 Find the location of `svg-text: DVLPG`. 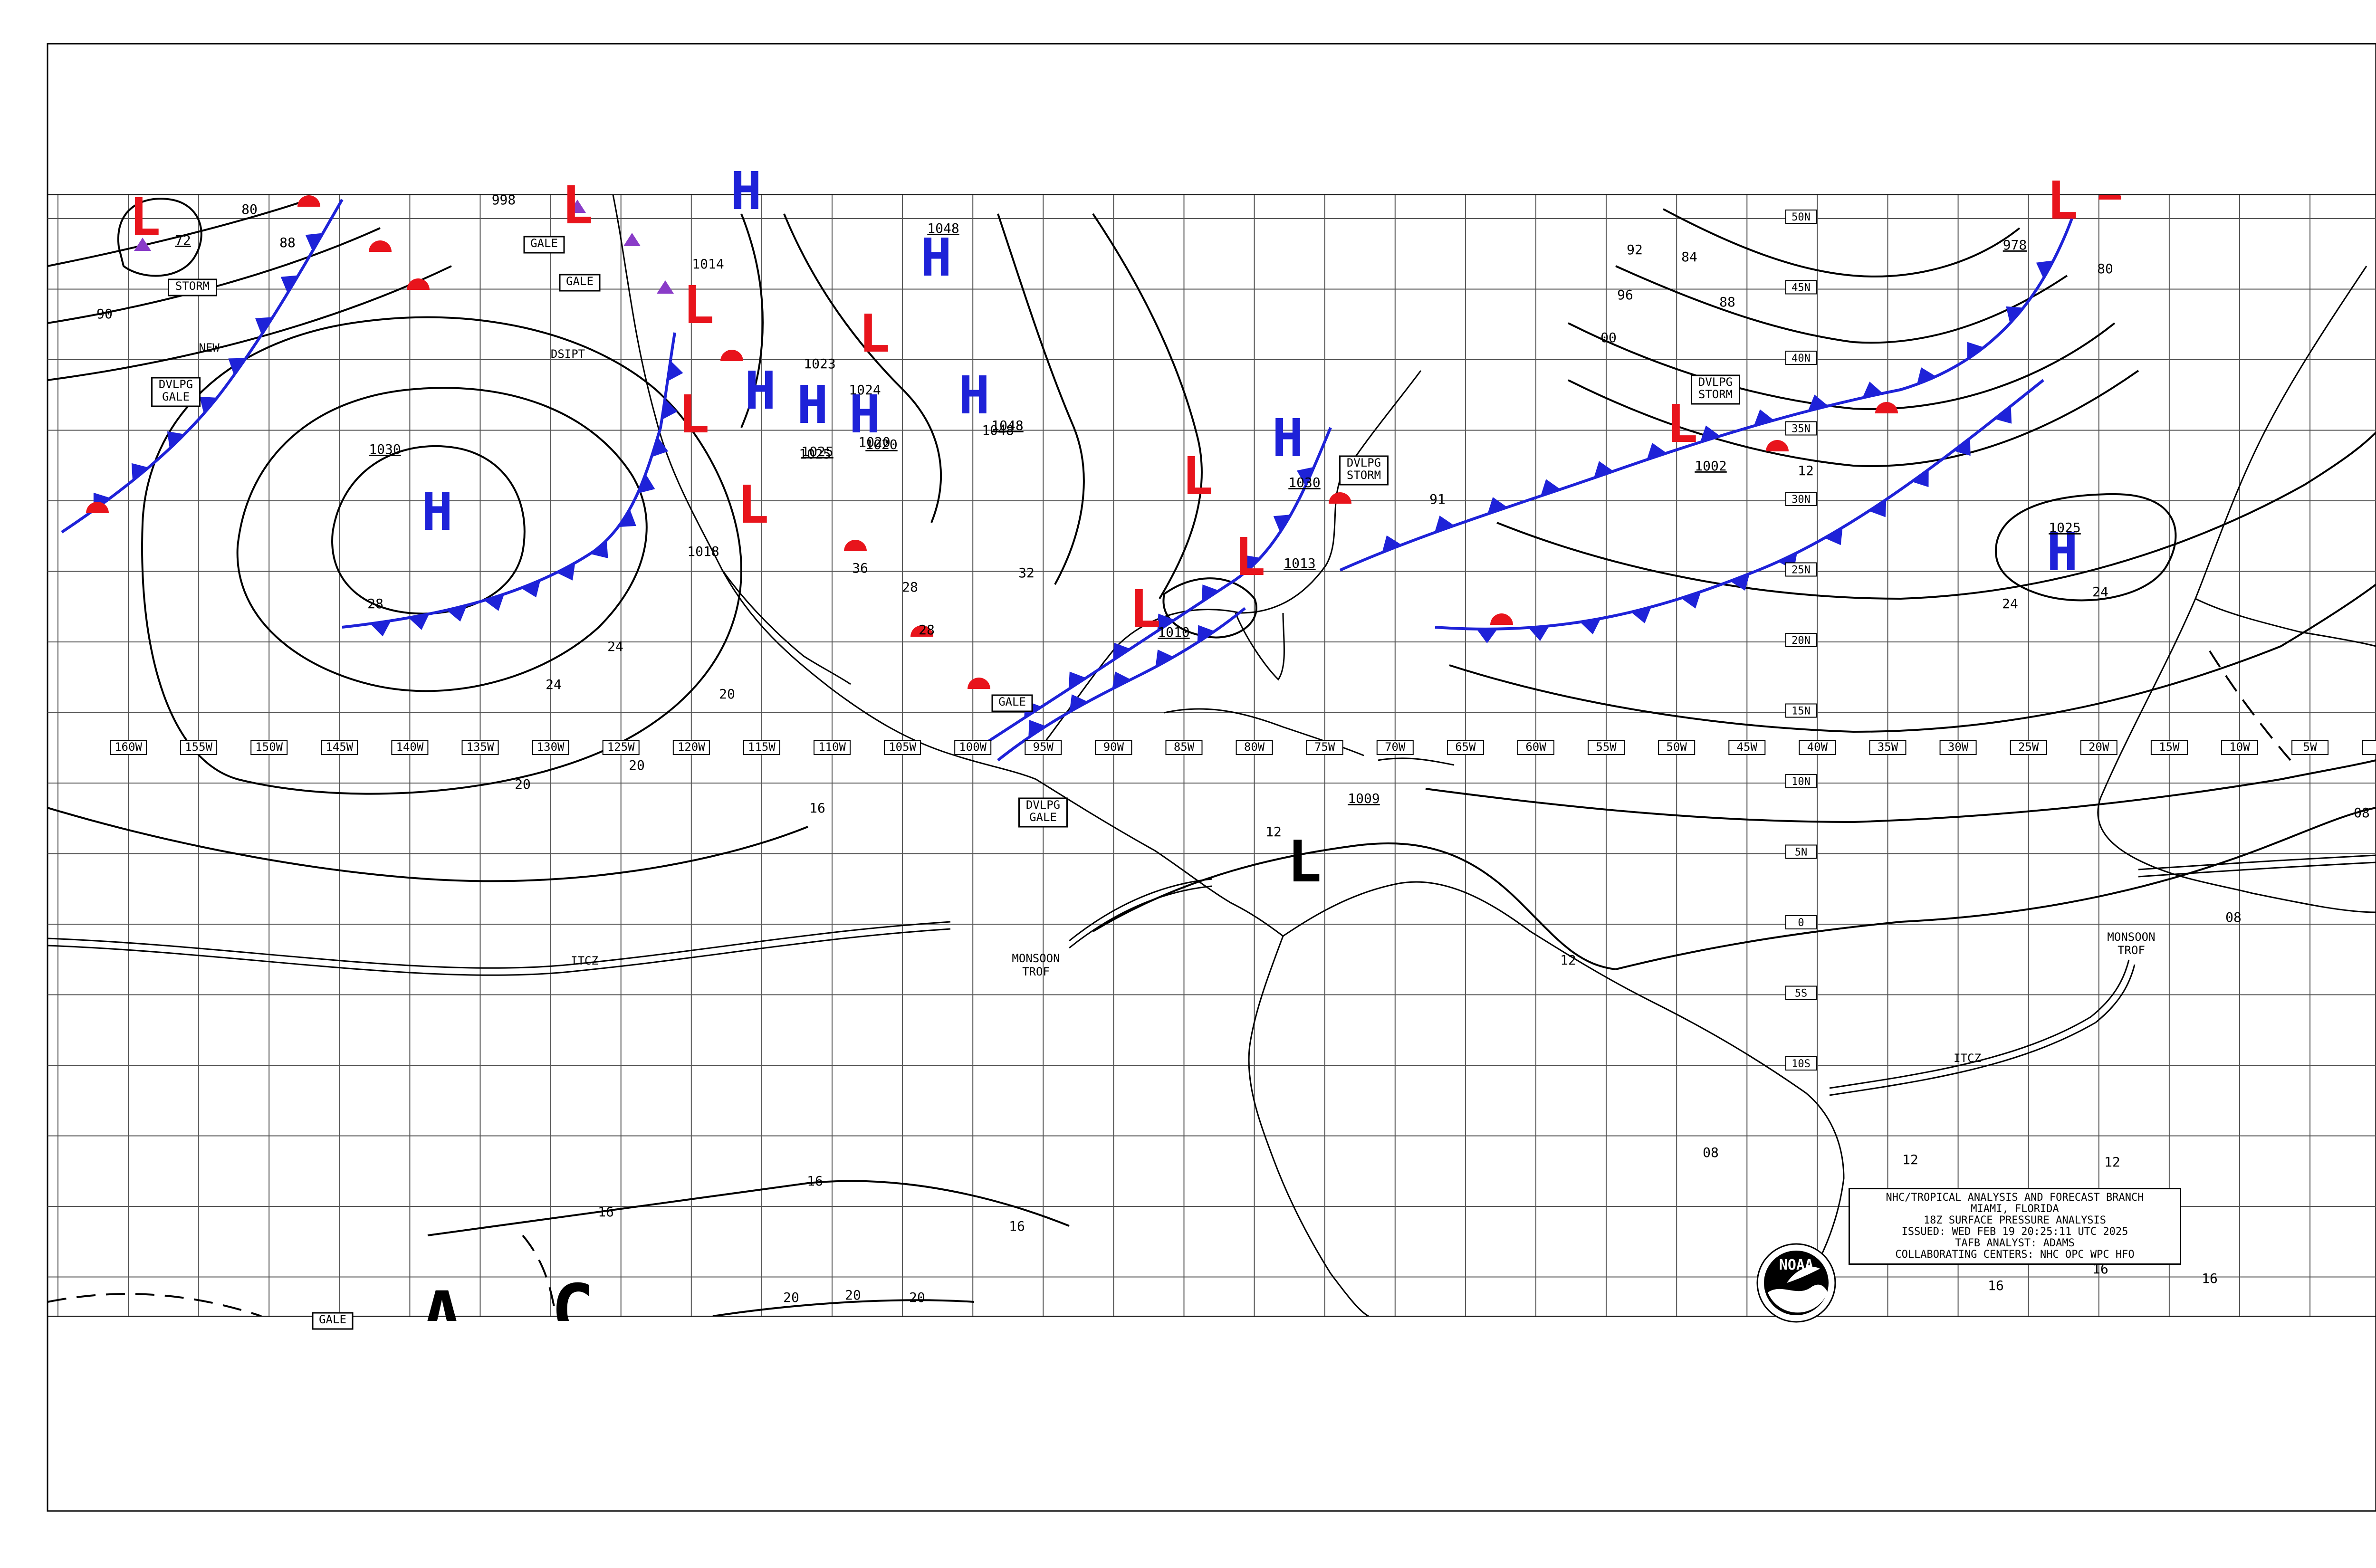

svg-text: DVLPG is located at coordinates (1364, 463).